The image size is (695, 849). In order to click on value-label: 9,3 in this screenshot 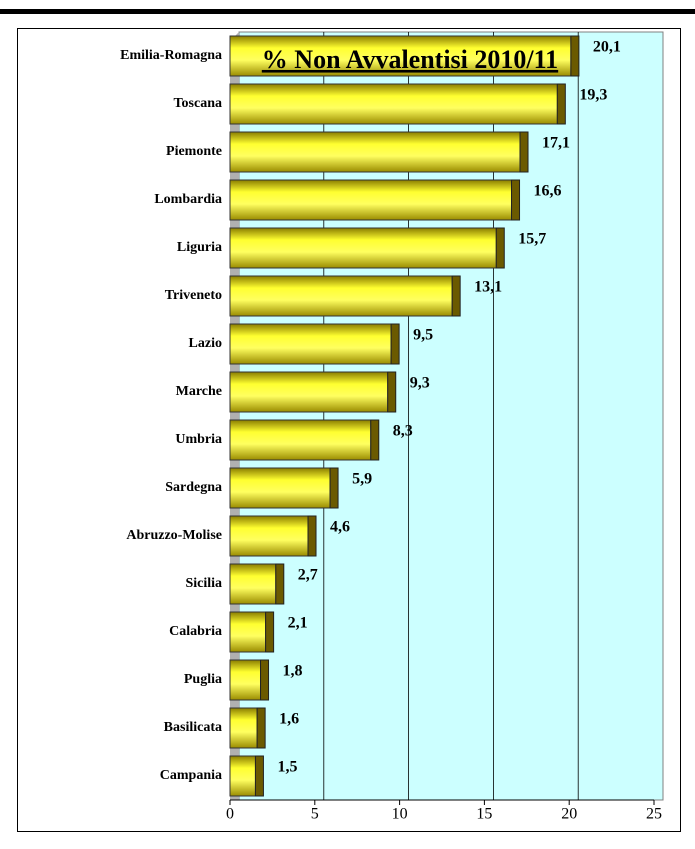, I will do `click(420, 383)`.